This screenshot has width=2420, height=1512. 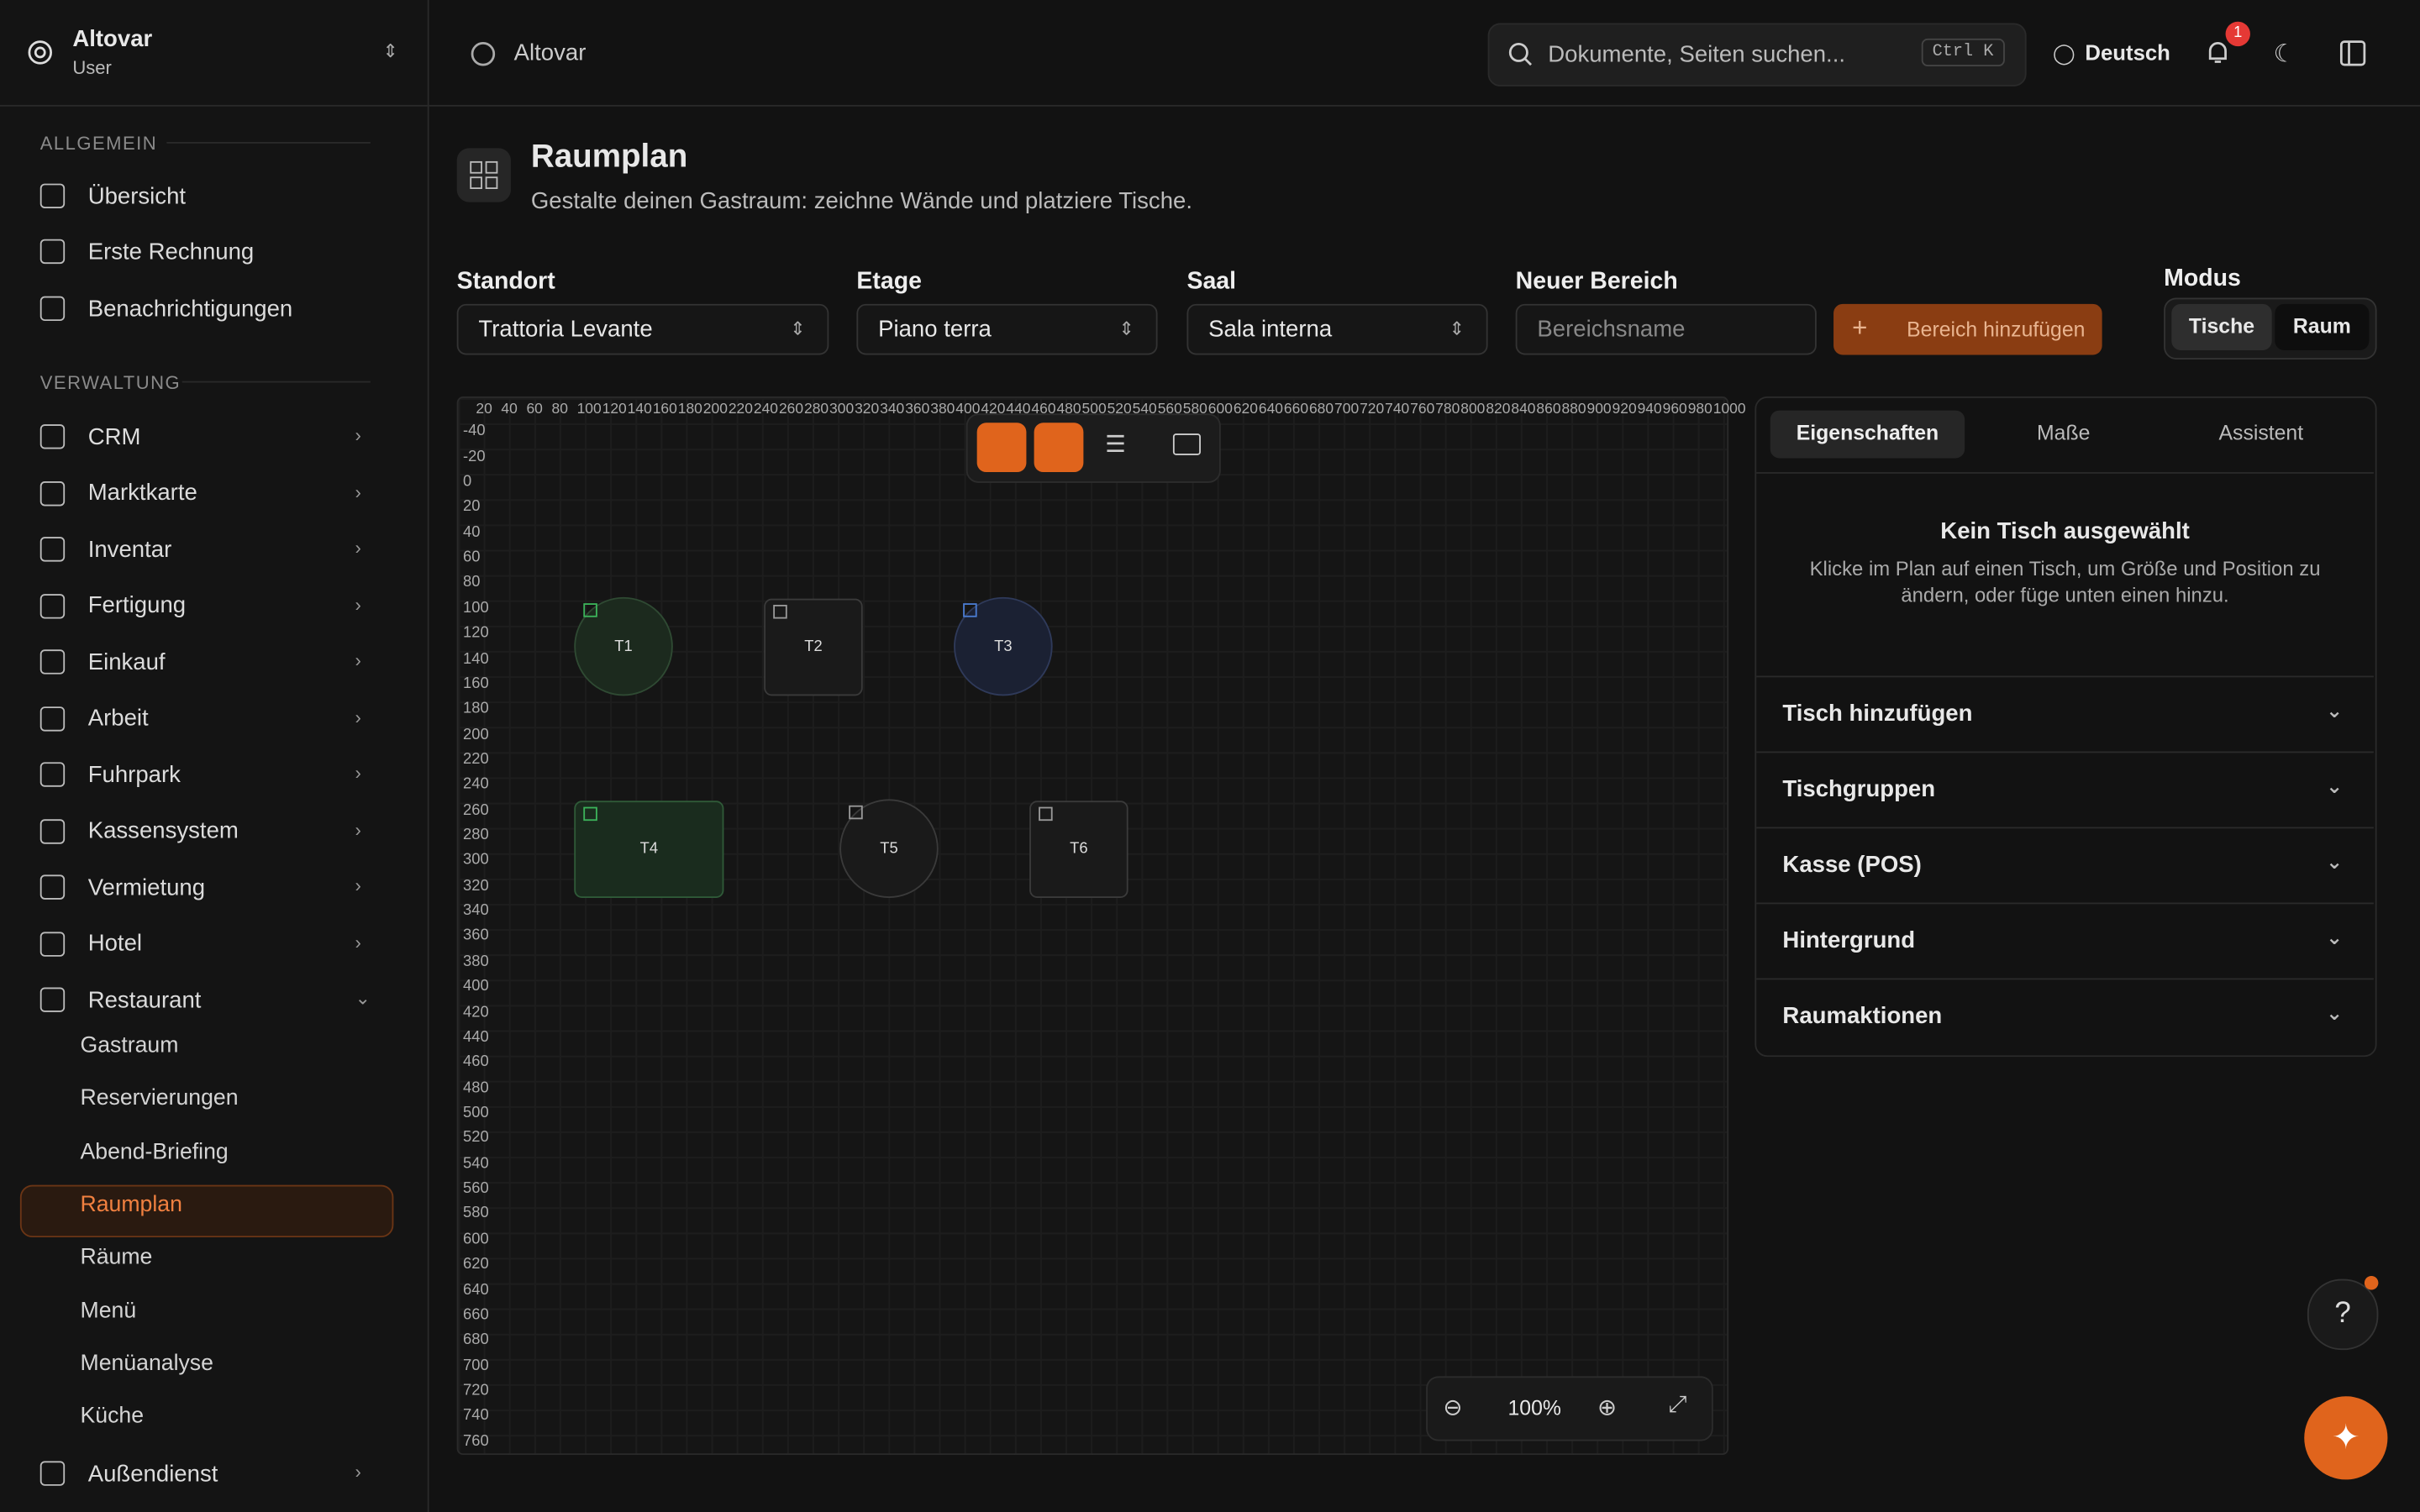 I want to click on layout-toggle, so click(x=2352, y=53).